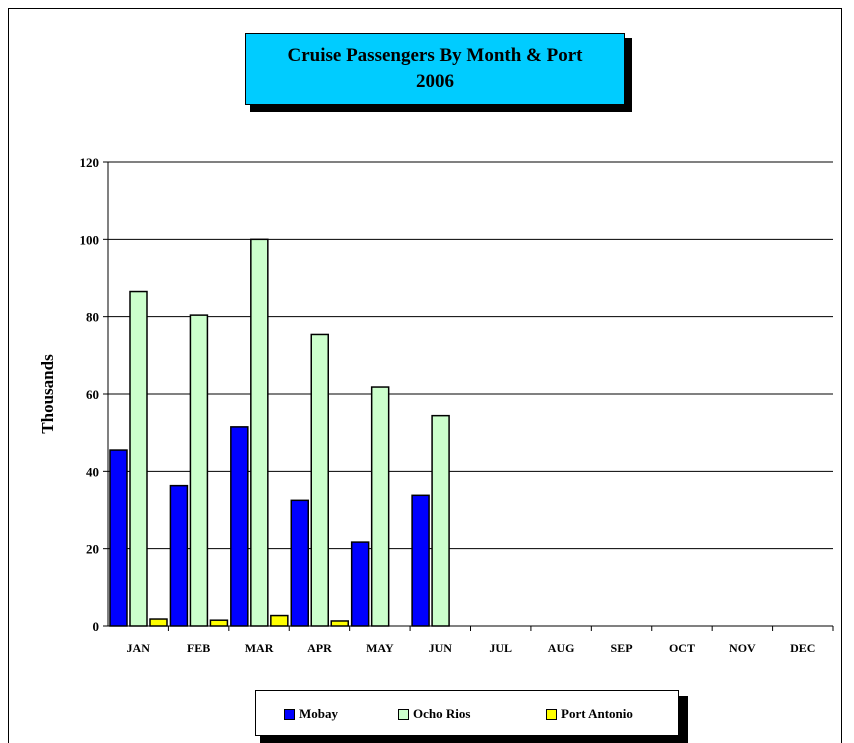 This screenshot has height=743, width=854. Describe the element at coordinates (802, 648) in the screenshot. I see `x-tick-label: DEC` at that location.